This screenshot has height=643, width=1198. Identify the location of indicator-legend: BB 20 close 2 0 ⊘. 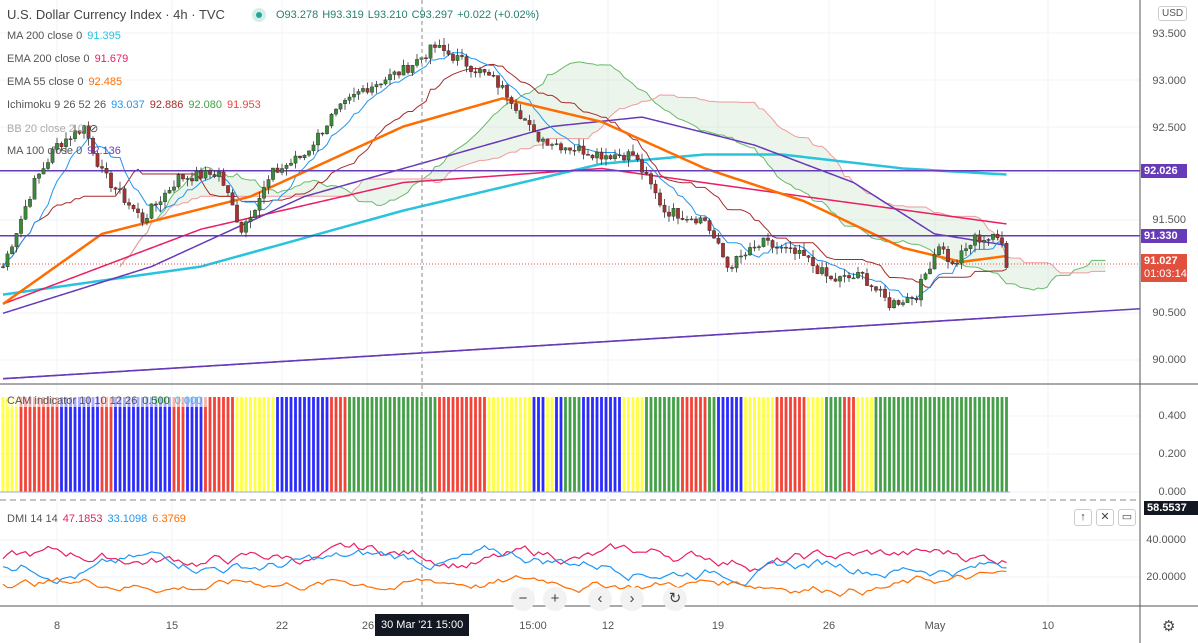
(55, 128).